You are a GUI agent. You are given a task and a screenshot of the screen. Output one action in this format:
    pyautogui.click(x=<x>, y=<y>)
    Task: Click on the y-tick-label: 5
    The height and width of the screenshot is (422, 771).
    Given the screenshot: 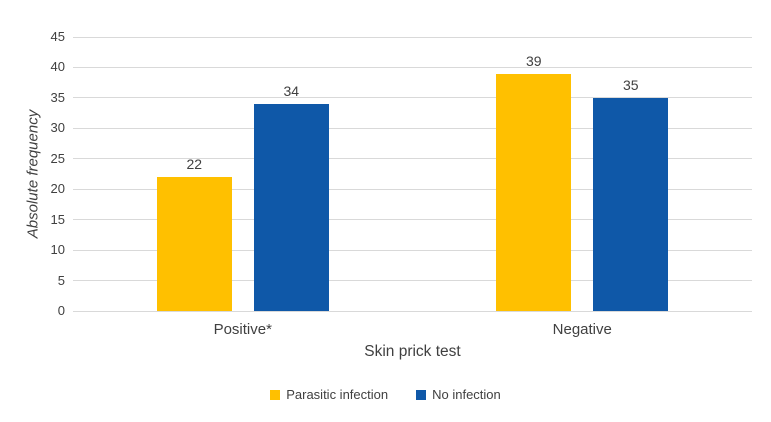 What is the action you would take?
    pyautogui.click(x=61, y=280)
    